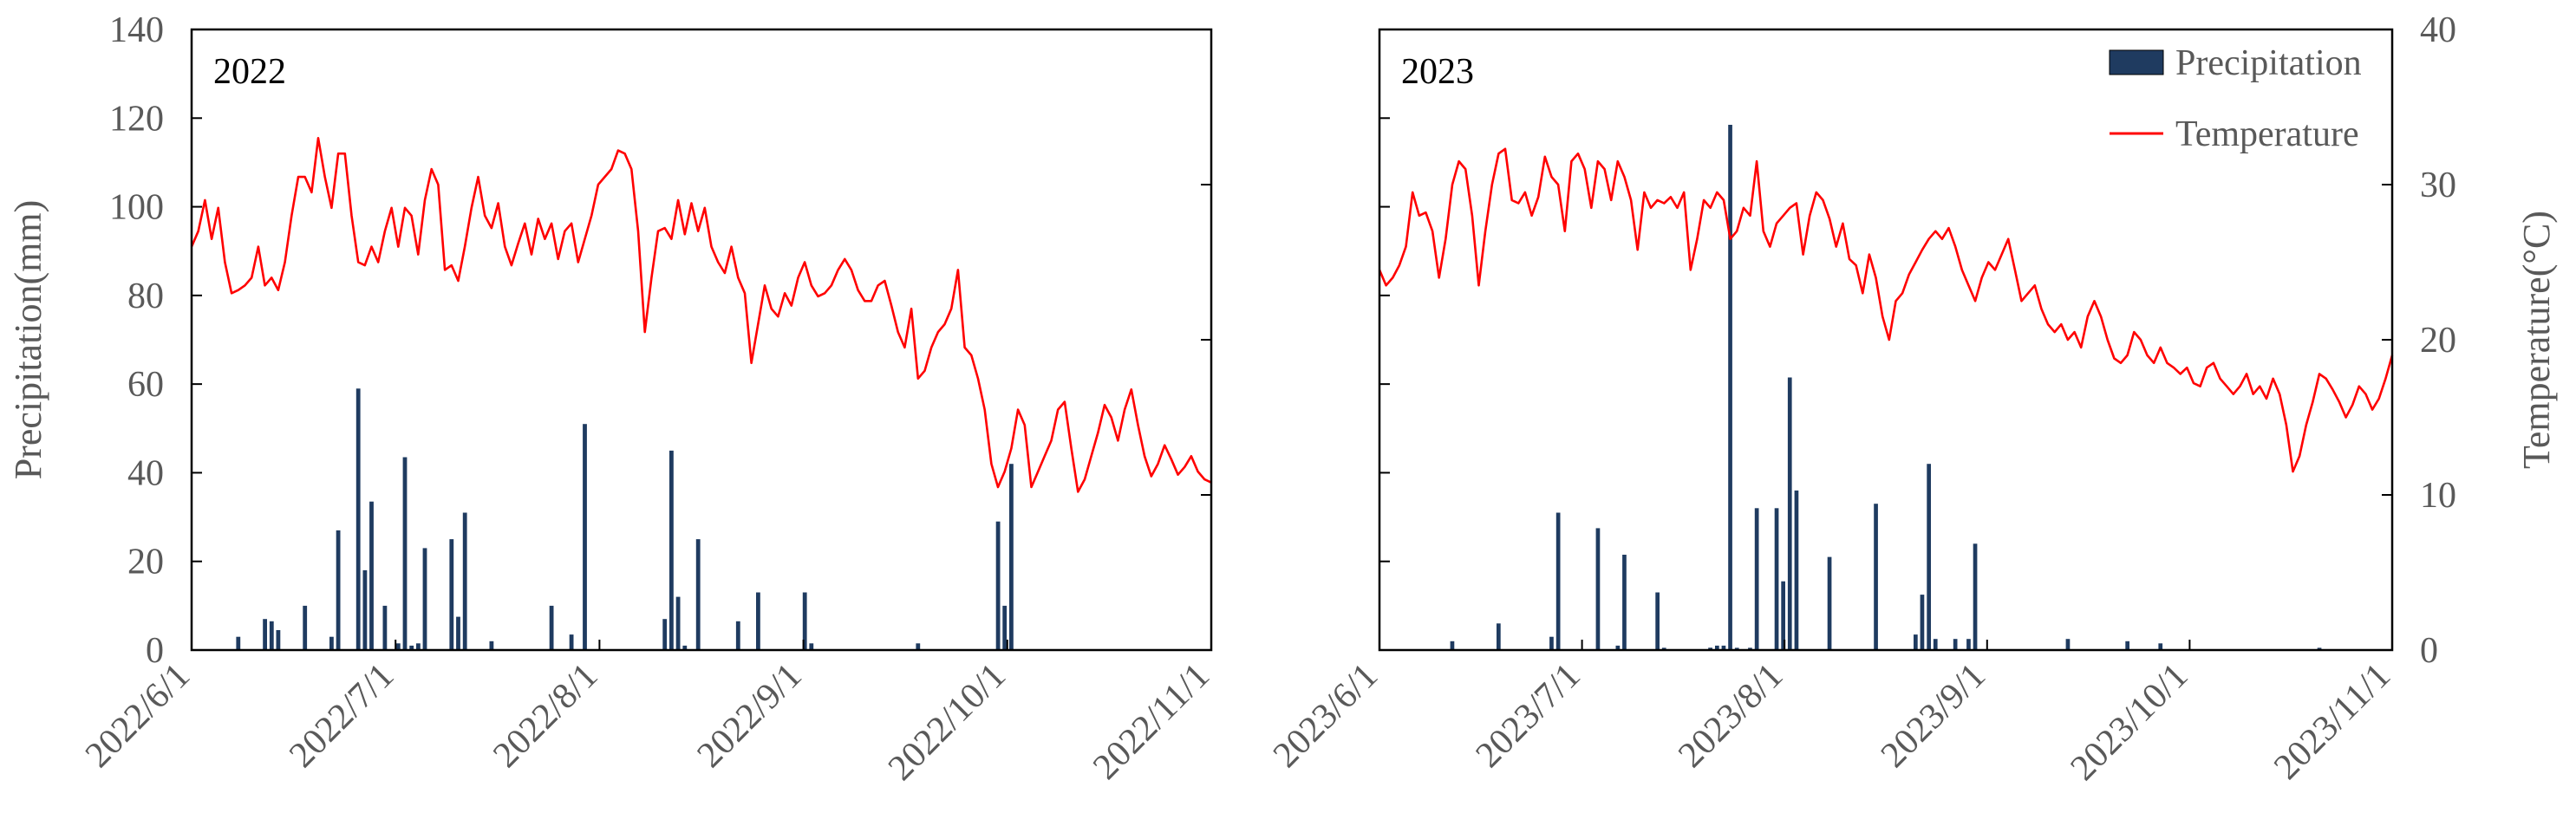 The width and height of the screenshot is (2576, 839). What do you see at coordinates (250, 72) in the screenshot?
I see `panel-title-2022: 2022` at bounding box center [250, 72].